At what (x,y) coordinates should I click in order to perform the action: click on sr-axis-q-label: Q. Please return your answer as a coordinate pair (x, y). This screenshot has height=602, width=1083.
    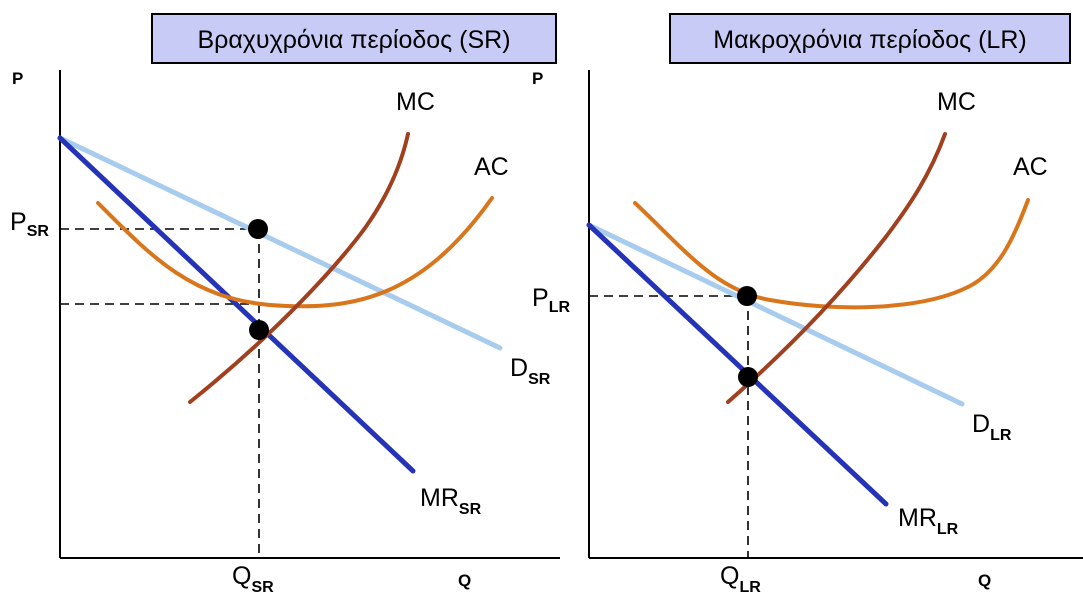
    Looking at the image, I should click on (464, 580).